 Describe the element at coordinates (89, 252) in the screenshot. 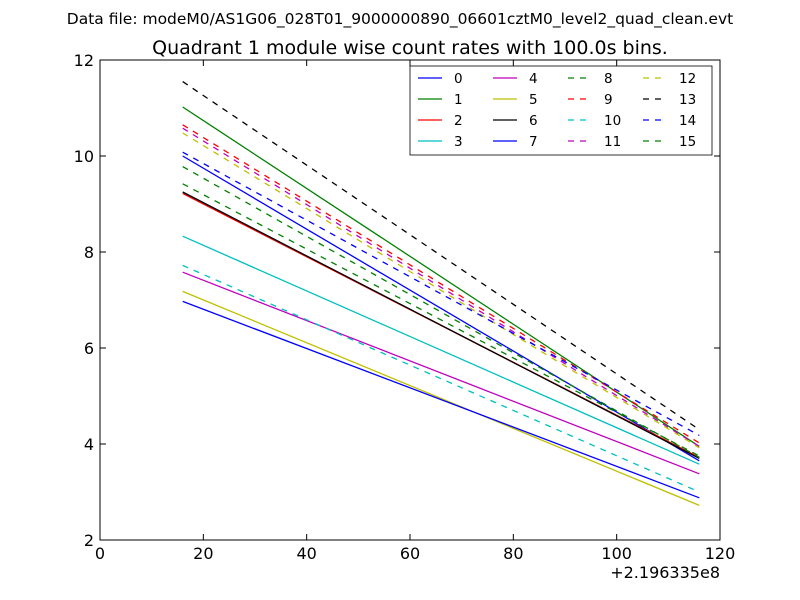

I see `y-tick-label: 8` at that location.